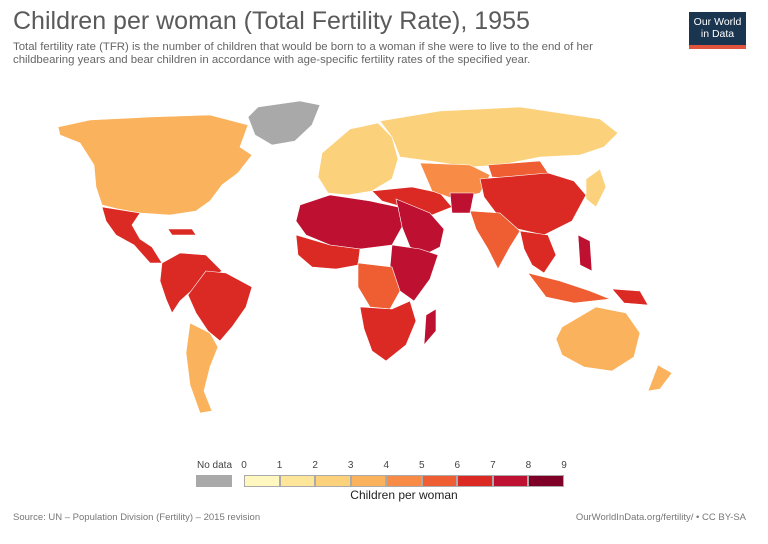 The height and width of the screenshot is (544, 768). What do you see at coordinates (462, 203) in the screenshot?
I see `afghanistan` at bounding box center [462, 203].